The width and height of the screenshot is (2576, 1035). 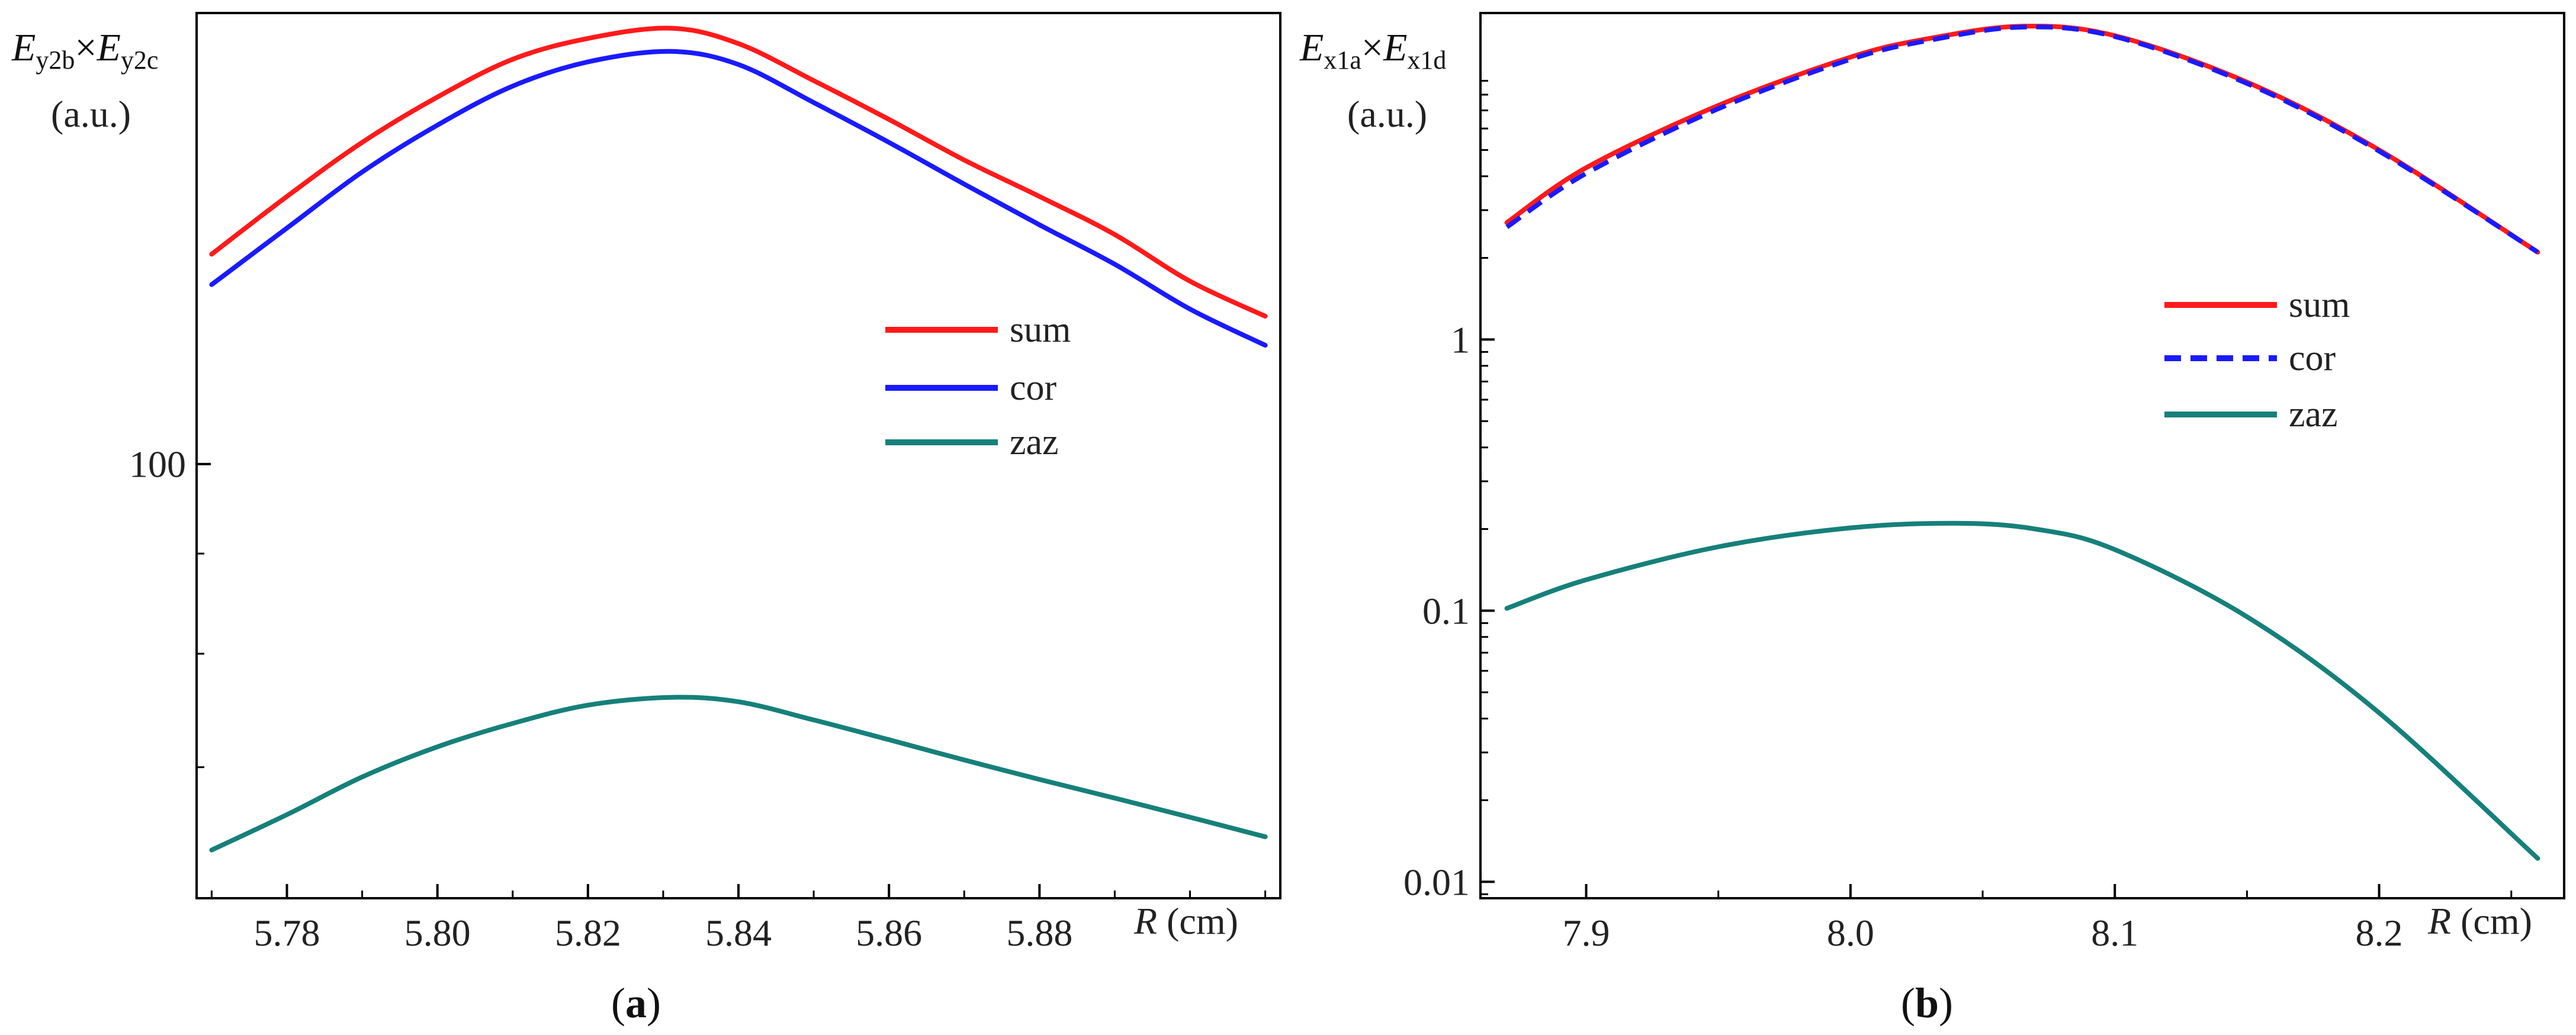 What do you see at coordinates (1039, 933) in the screenshot?
I see `x-tick-label: 5.88` at bounding box center [1039, 933].